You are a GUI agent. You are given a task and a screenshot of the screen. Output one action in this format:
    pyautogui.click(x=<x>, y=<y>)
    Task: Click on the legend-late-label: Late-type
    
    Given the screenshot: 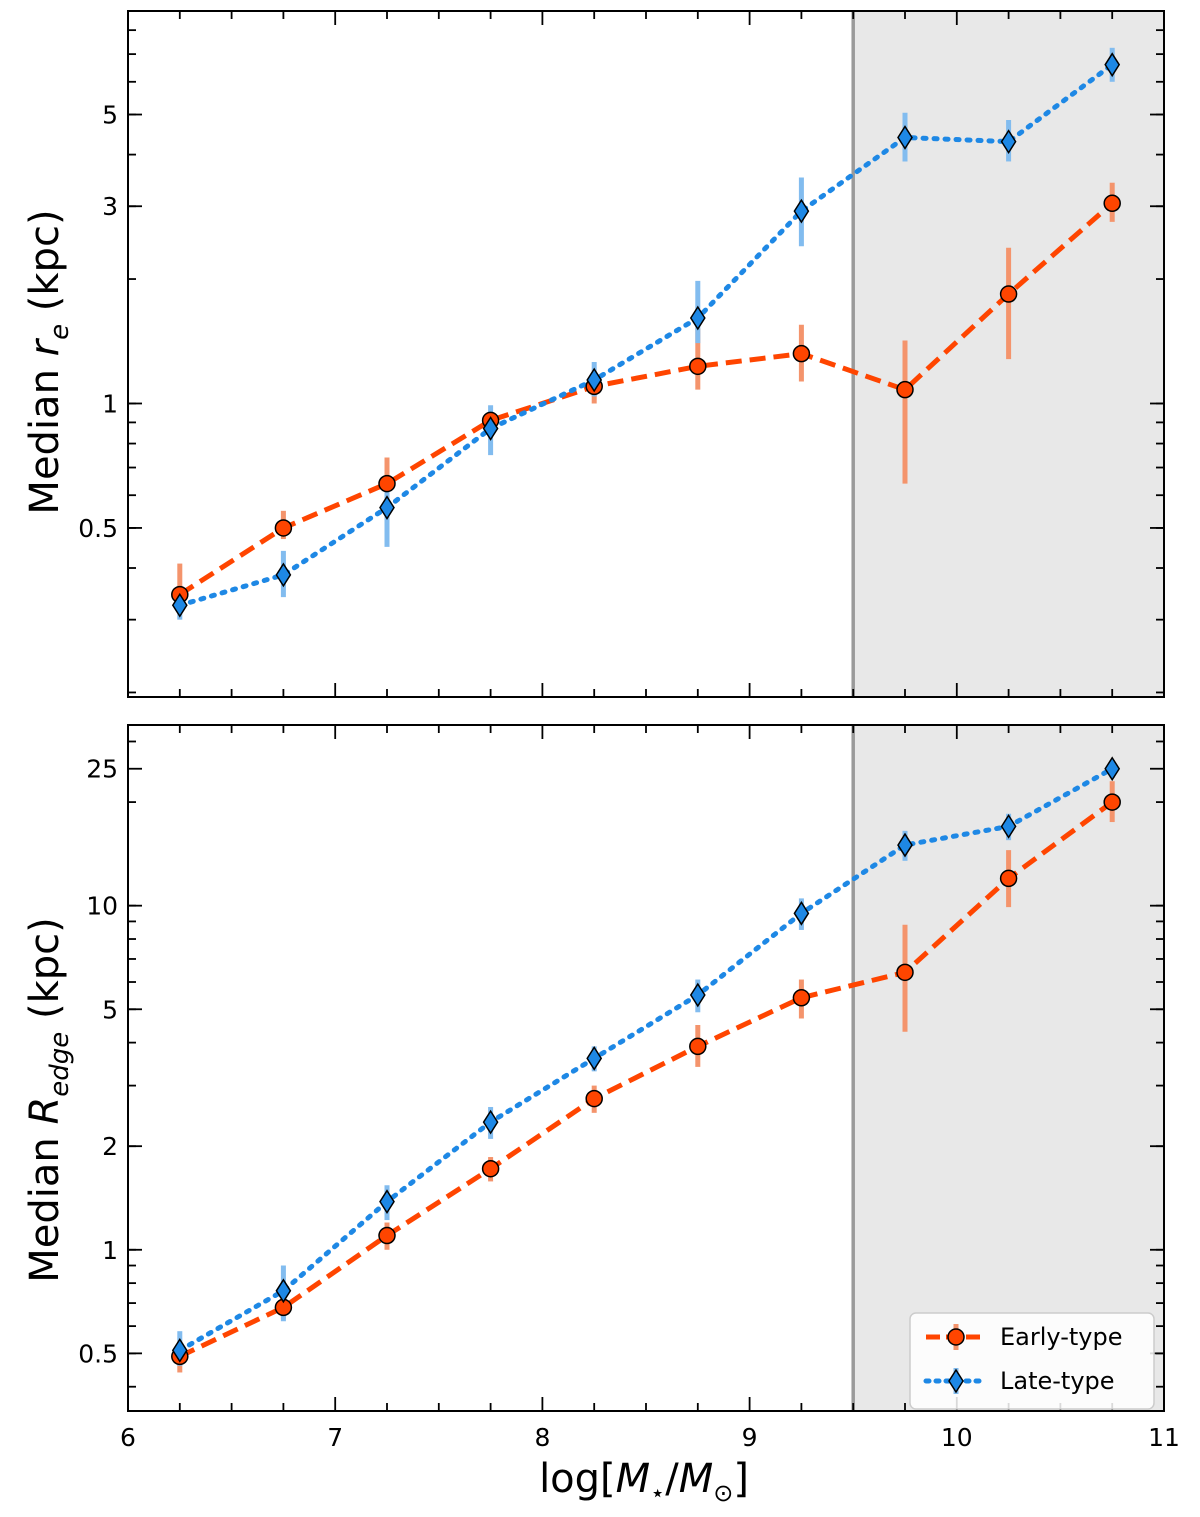 What is the action you would take?
    pyautogui.click(x=1057, y=1381)
    